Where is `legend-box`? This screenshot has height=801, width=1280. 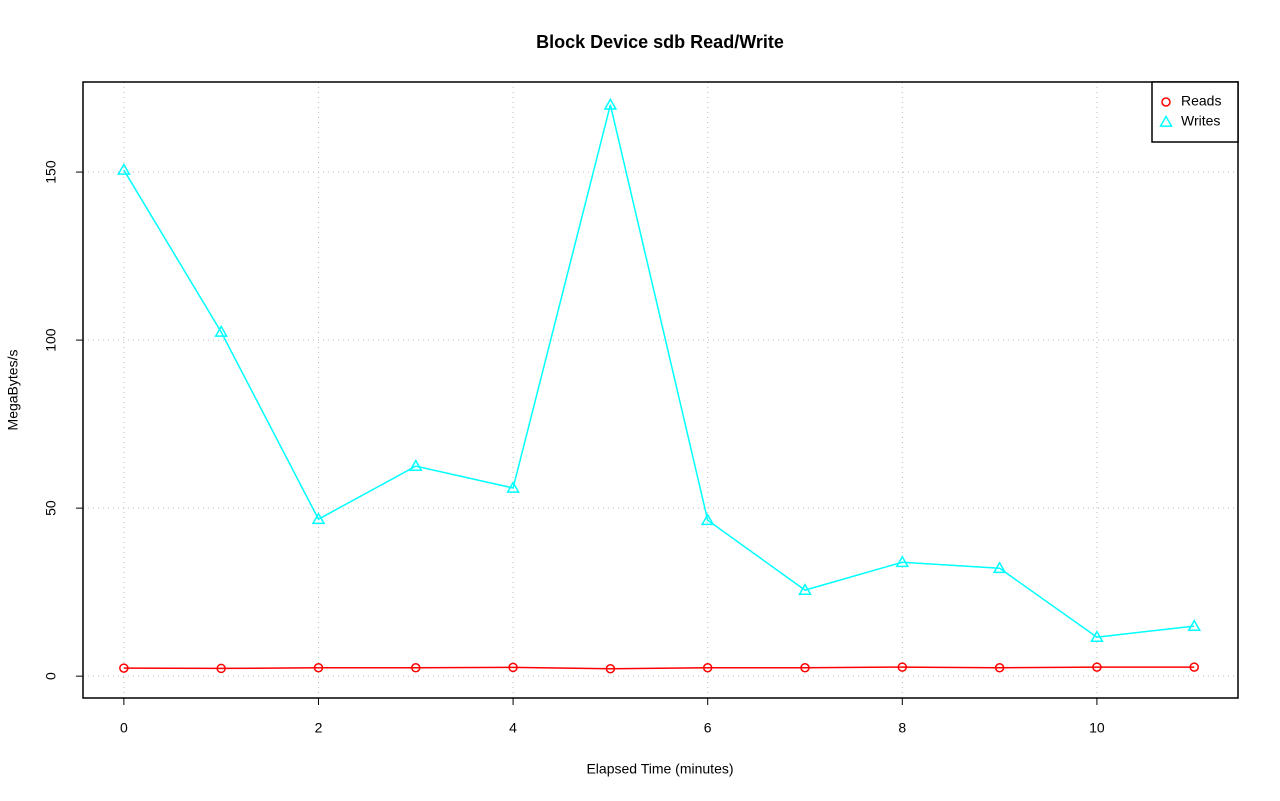
legend-box is located at coordinates (1195, 112).